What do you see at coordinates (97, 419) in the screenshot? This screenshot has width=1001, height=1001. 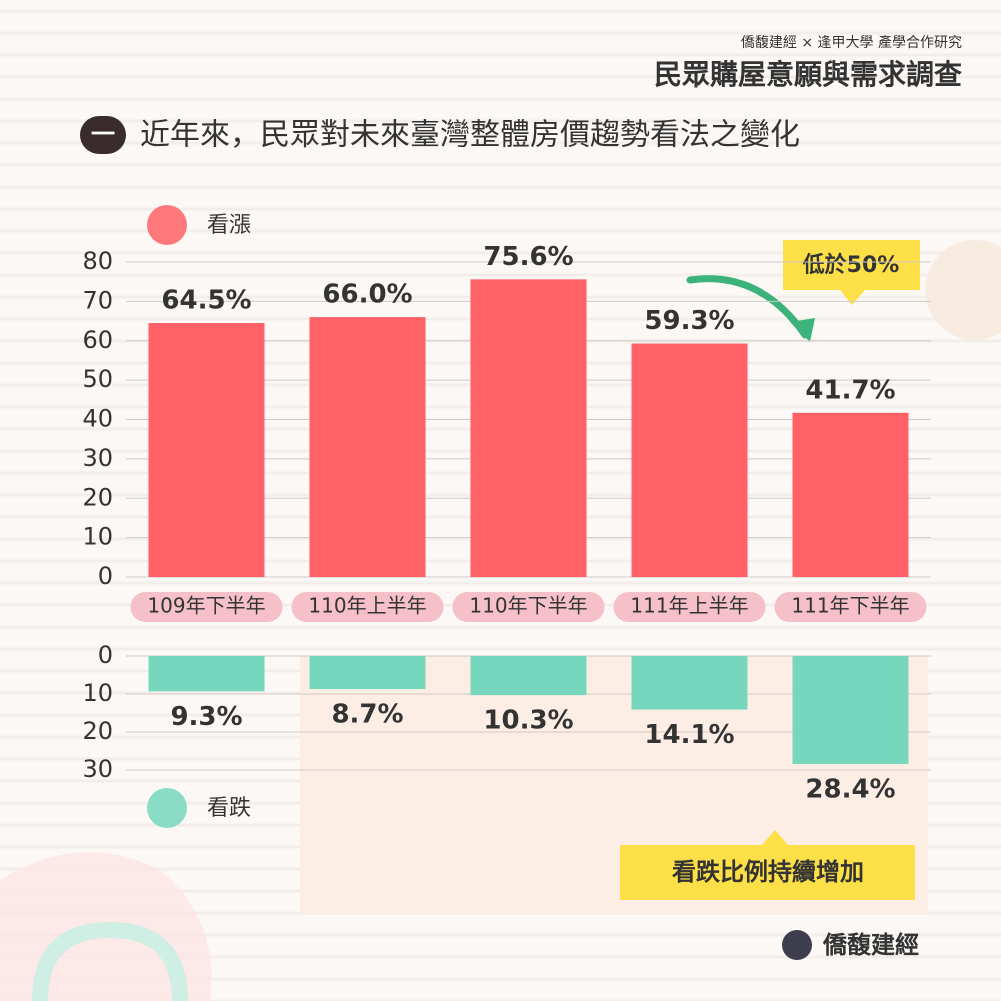 I see `y-tick-label: 40` at bounding box center [97, 419].